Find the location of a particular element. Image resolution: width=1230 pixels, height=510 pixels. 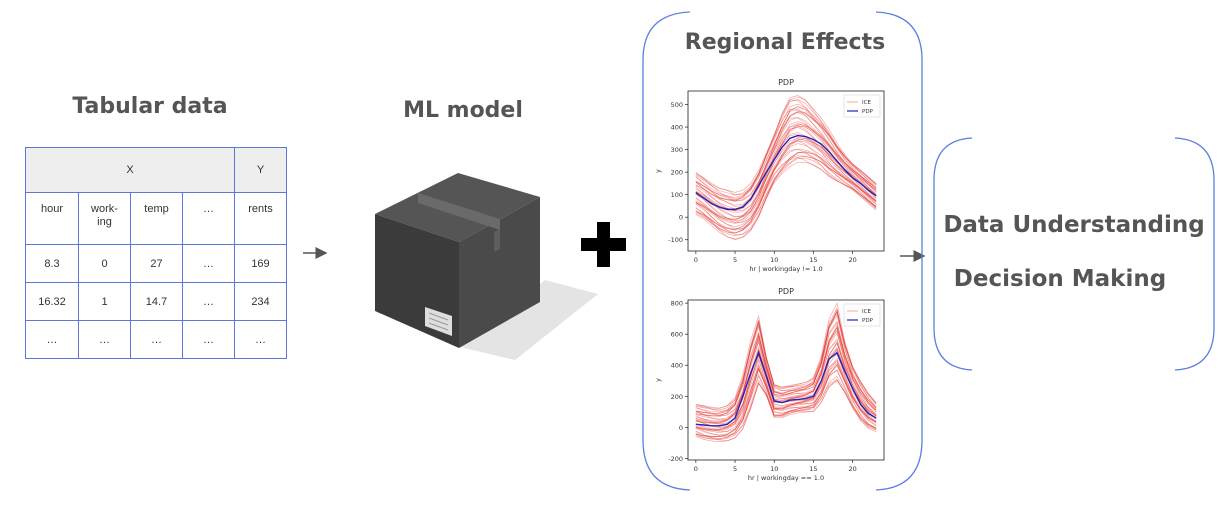

legend-ice-label: ICE is located at coordinates (866, 312).